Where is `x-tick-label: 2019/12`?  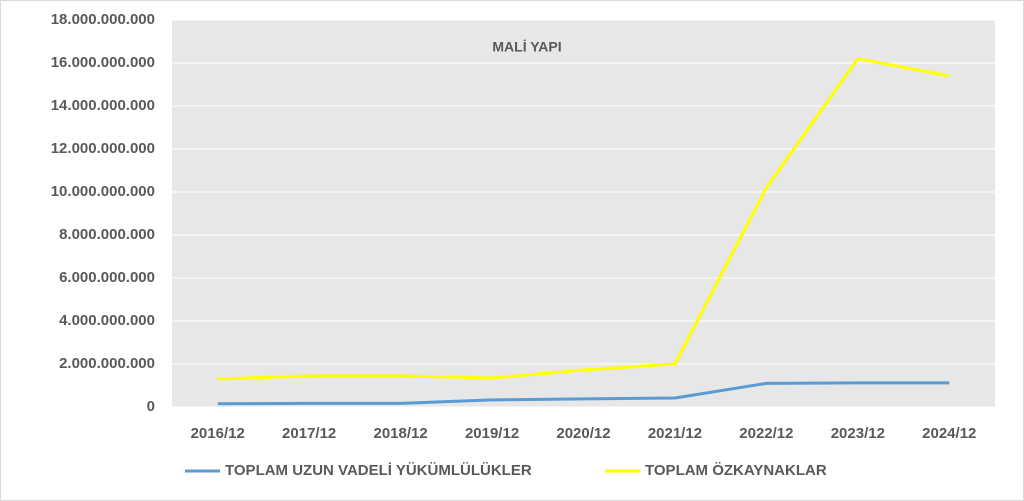
x-tick-label: 2019/12 is located at coordinates (492, 433).